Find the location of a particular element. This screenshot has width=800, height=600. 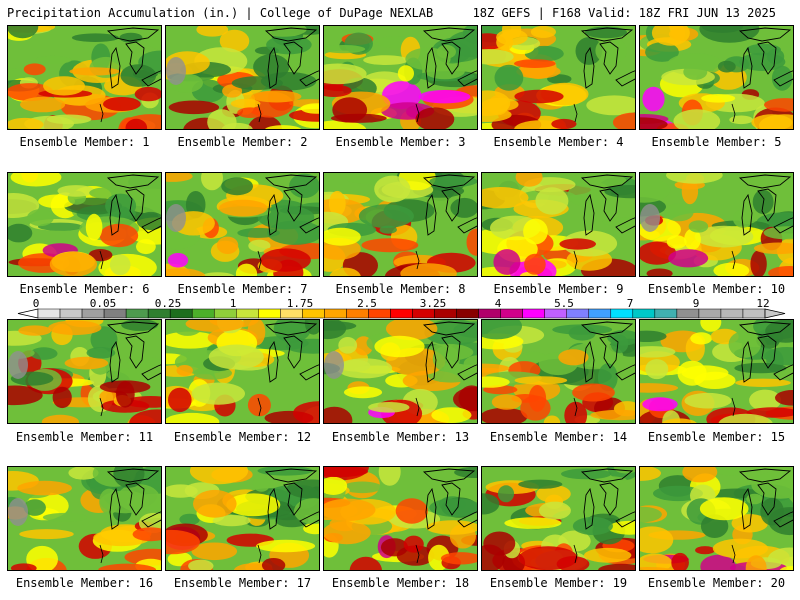

colorbar-tick-label: 0.05 is located at coordinates (103, 303).